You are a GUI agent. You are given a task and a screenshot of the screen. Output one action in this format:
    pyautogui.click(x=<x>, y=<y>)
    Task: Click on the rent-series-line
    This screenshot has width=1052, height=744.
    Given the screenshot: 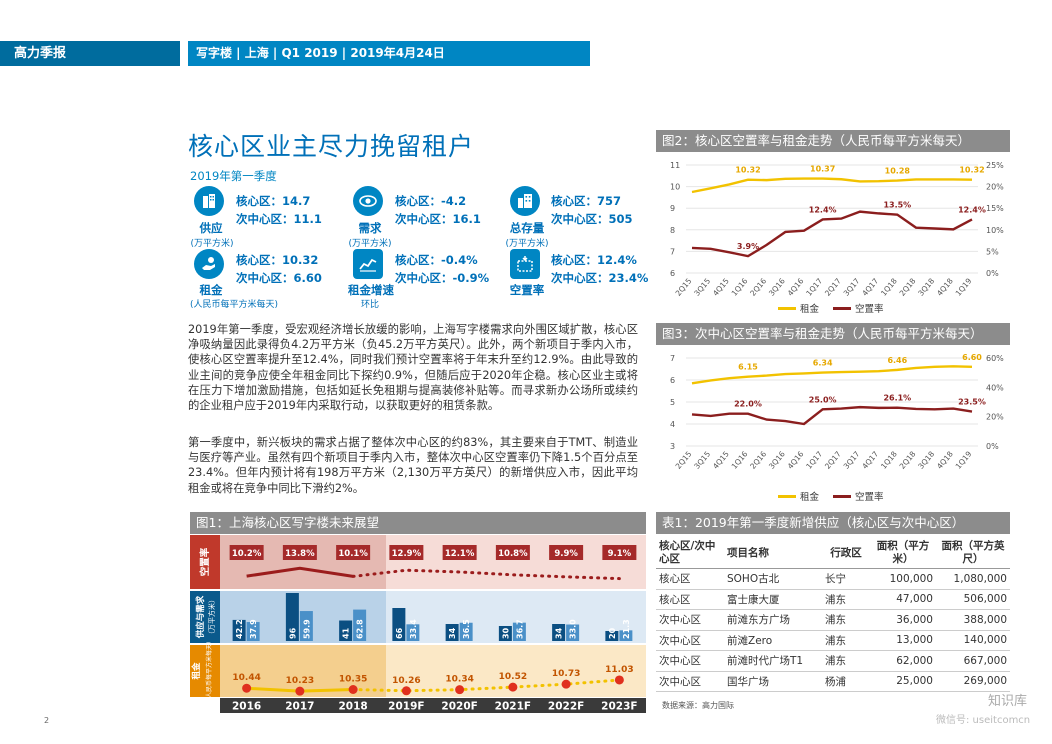 What is the action you would take?
    pyautogui.click(x=832, y=185)
    